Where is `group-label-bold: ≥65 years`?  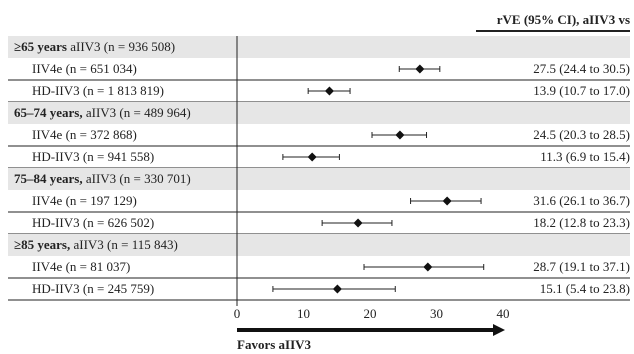 group-label-bold: ≥65 years is located at coordinates (40, 46).